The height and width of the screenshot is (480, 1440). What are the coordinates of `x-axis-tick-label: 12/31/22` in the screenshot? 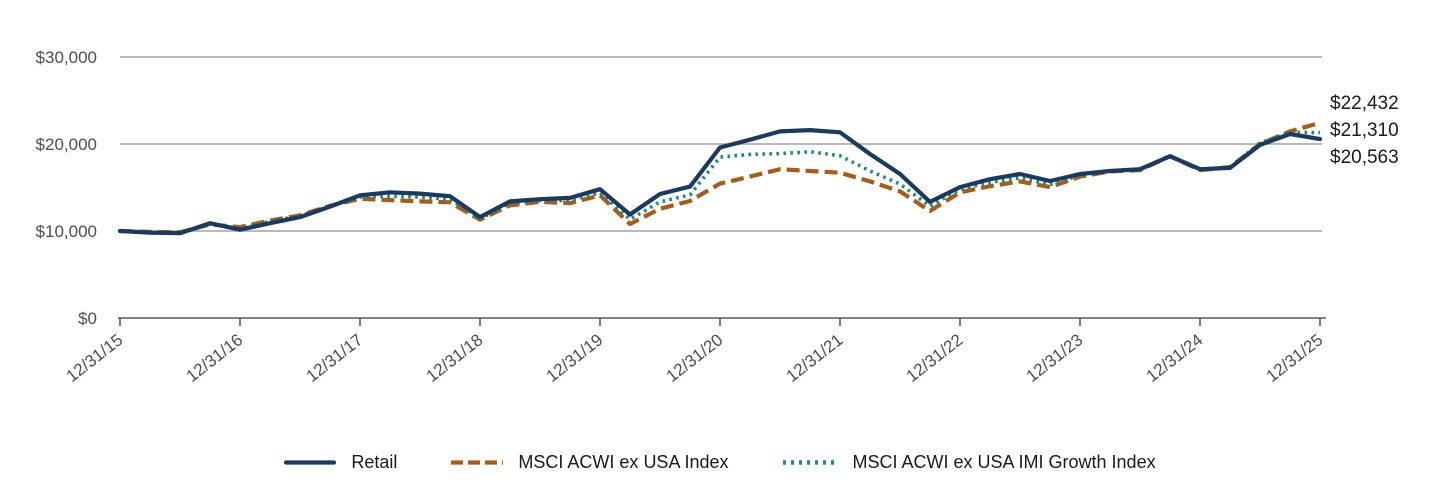 It's located at (935, 358).